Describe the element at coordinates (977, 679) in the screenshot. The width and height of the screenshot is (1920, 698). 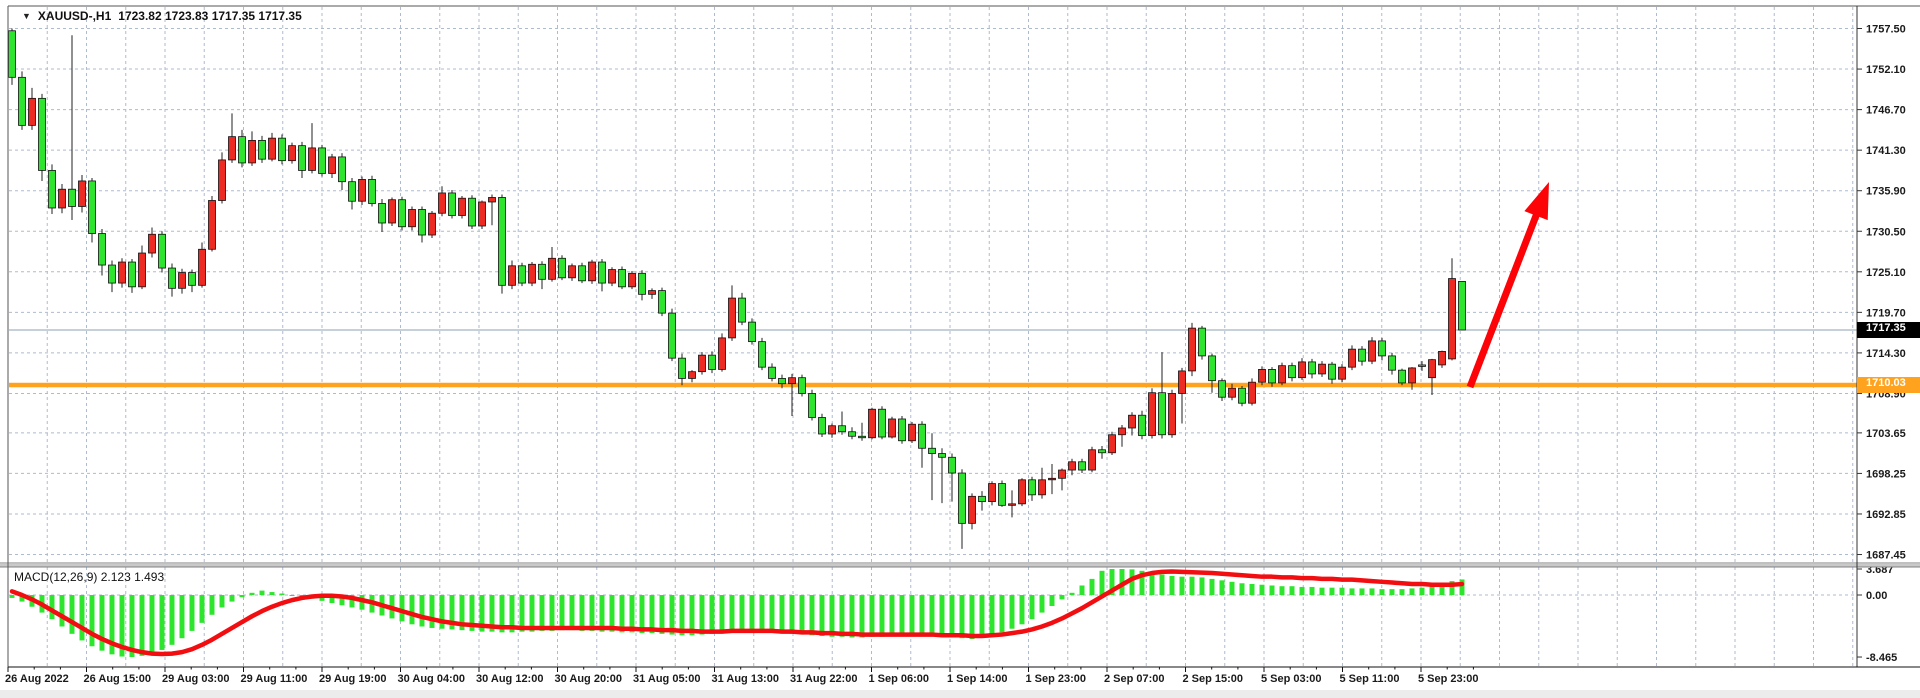
I see `time-axis-label: 1 Sep 14:00` at that location.